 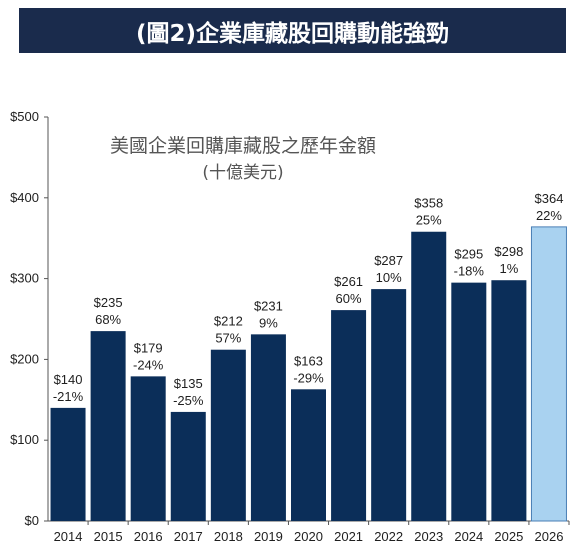 I want to click on bar-2015, so click(x=108, y=426).